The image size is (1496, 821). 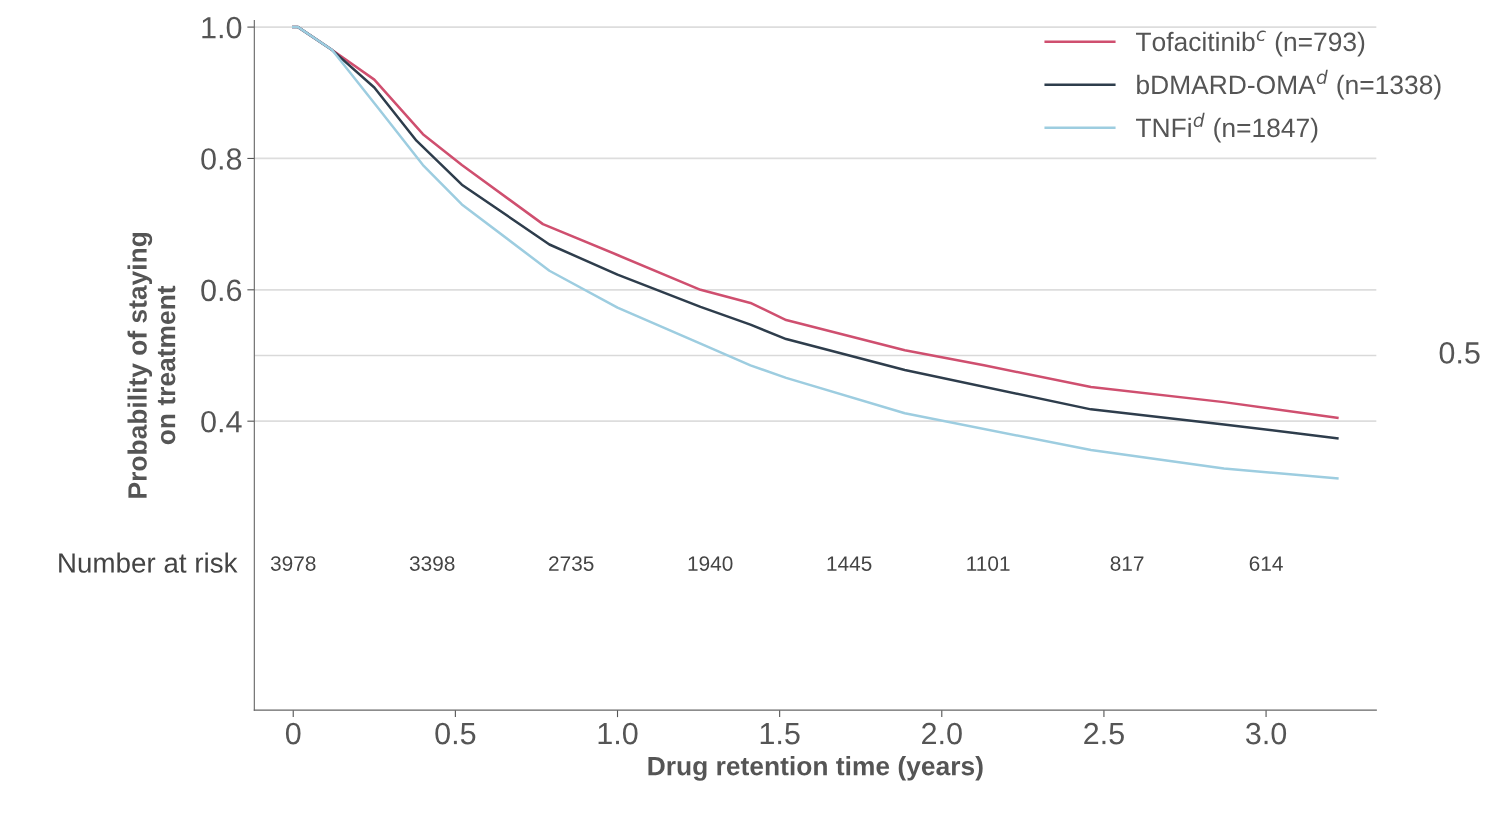 I want to click on x-tick-label: 0.5, so click(x=455, y=733).